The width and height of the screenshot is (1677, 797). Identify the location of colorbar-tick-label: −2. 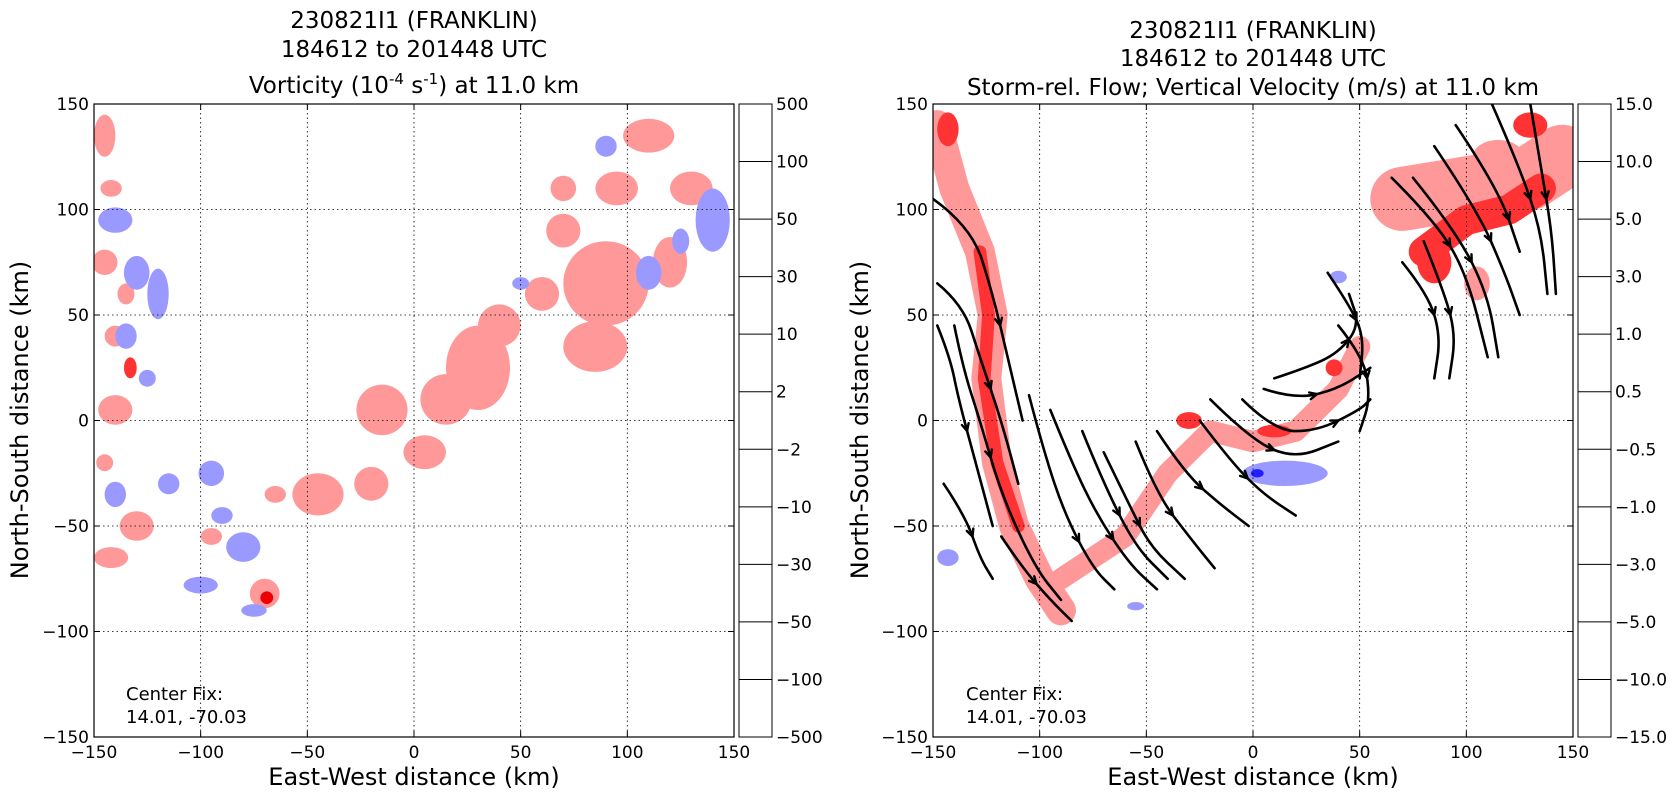
(788, 450).